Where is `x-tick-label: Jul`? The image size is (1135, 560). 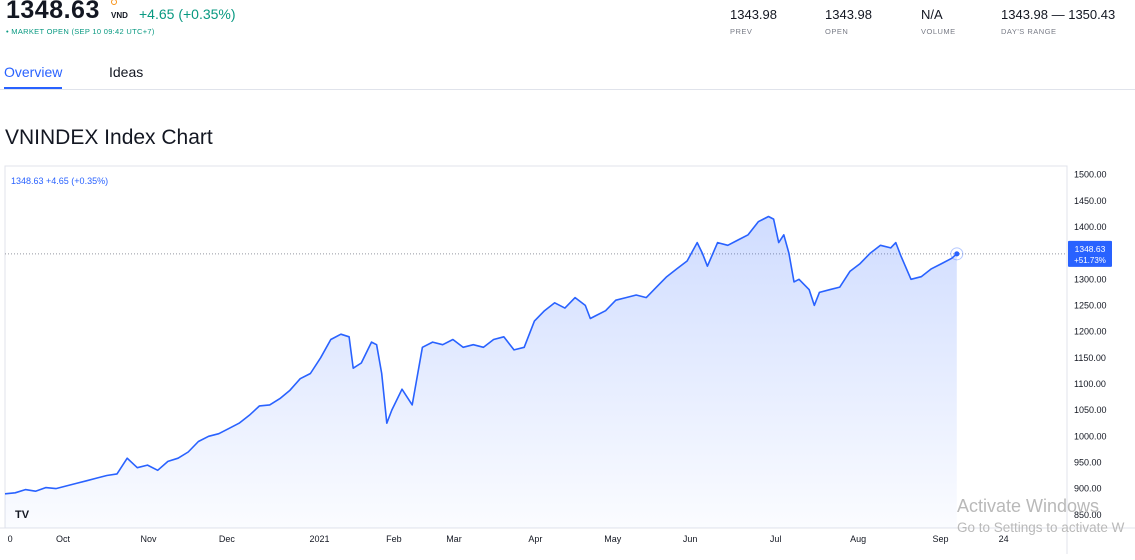
x-tick-label: Jul is located at coordinates (776, 539).